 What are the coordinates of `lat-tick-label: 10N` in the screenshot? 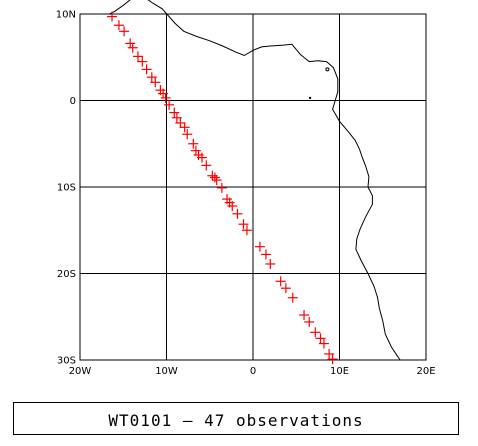 It's located at (66, 15).